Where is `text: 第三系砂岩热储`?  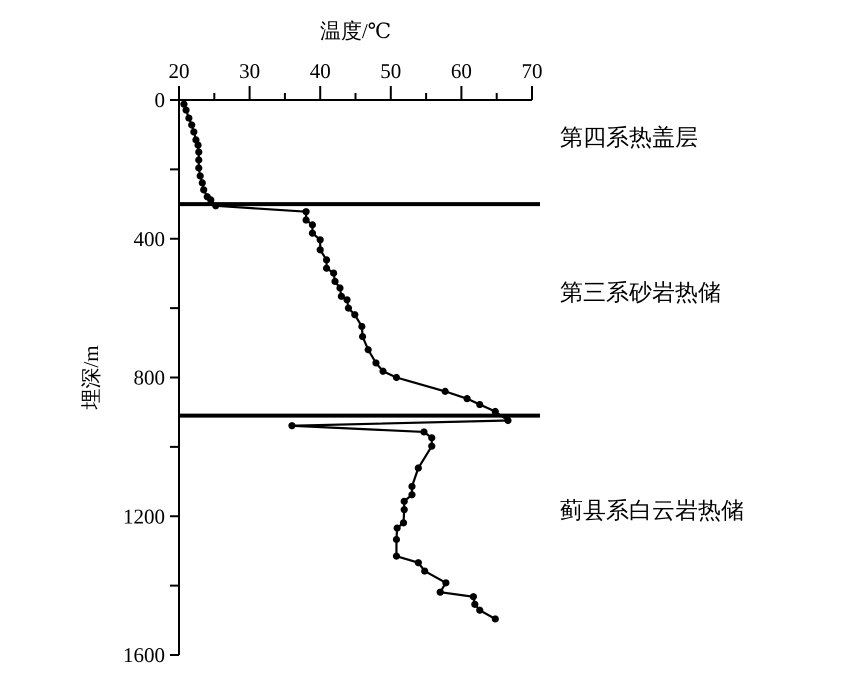 text: 第三系砂岩热储 is located at coordinates (640, 292).